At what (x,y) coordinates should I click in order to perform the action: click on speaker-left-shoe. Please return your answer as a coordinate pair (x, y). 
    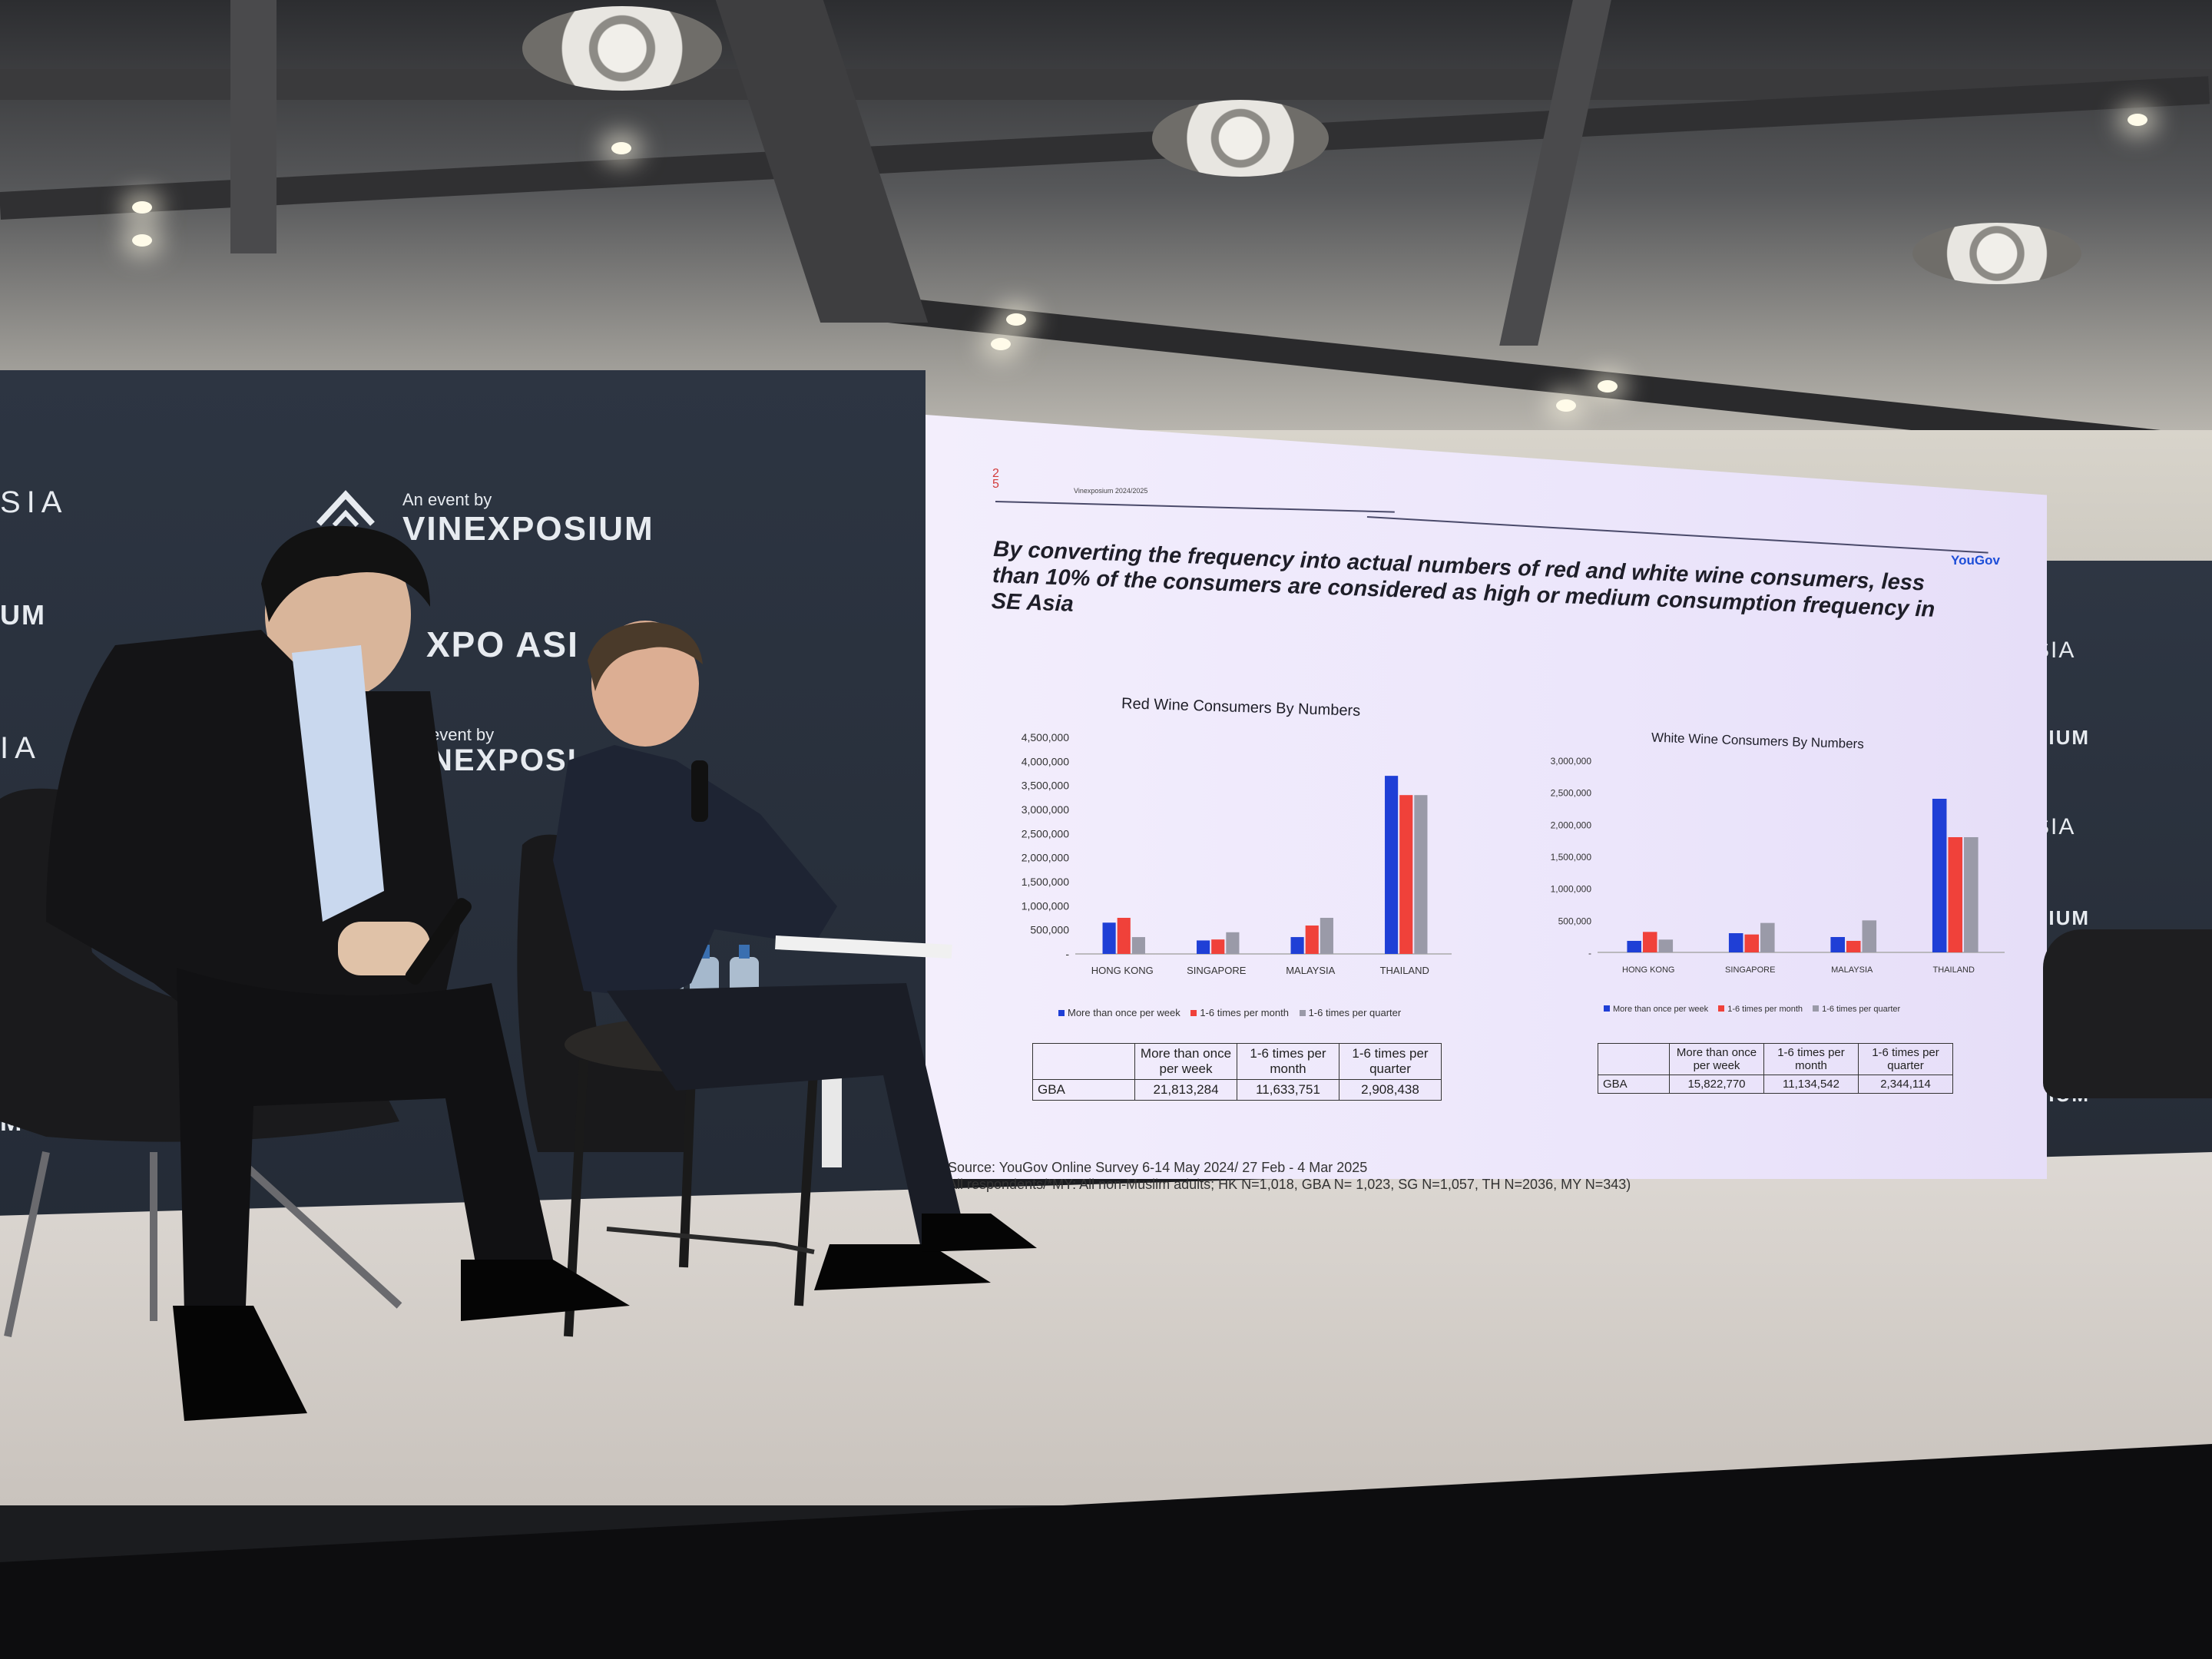
    Looking at the image, I should click on (545, 1291).